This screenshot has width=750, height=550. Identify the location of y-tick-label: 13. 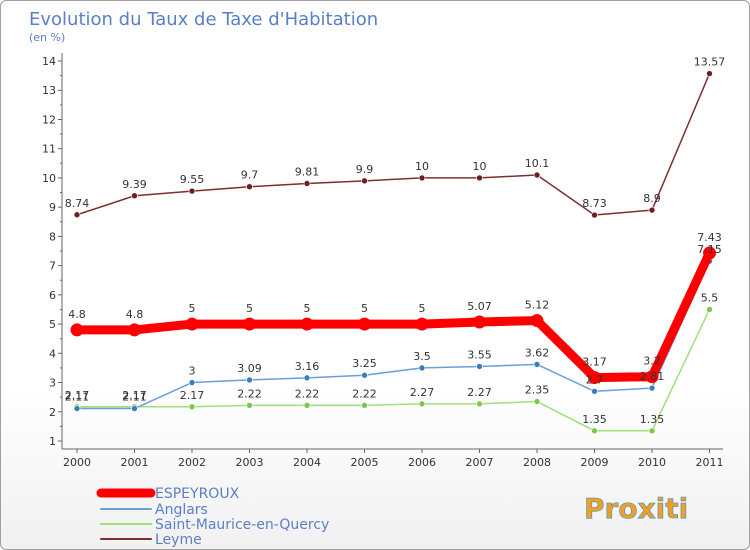
(49, 90).